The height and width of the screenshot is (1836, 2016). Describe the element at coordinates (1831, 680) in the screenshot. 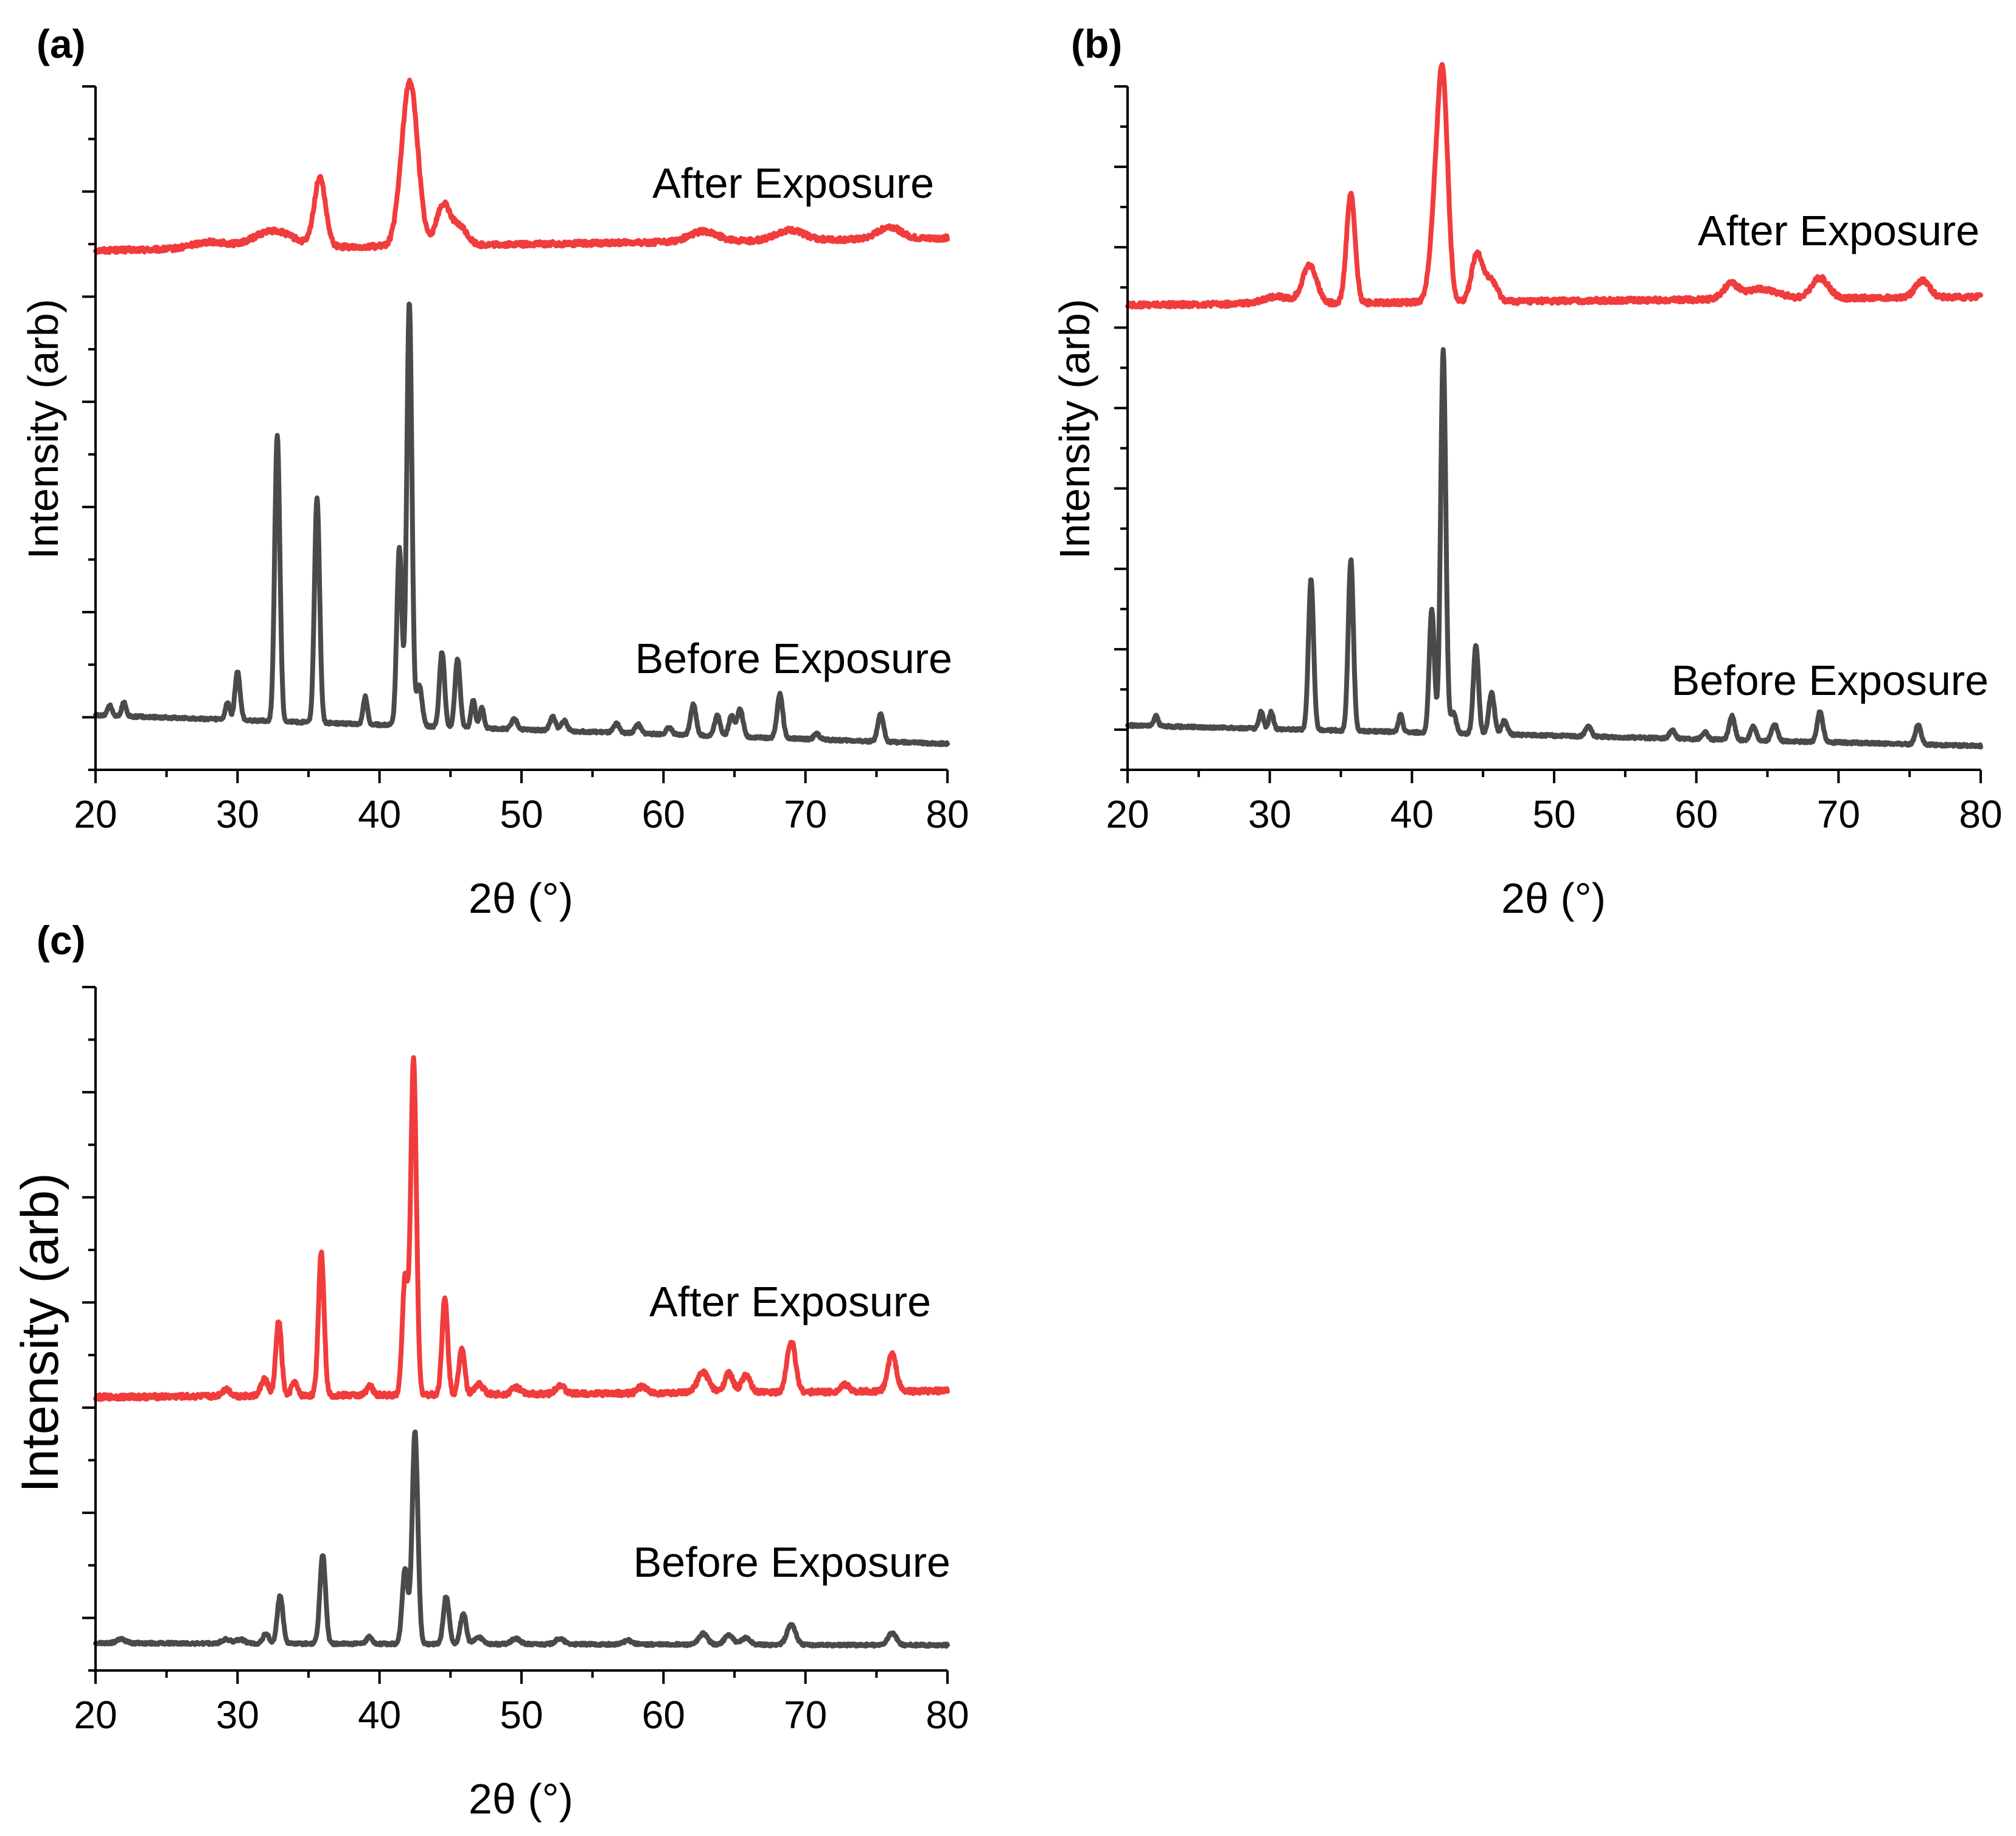

I see `panel-b-before-label: Before Exposure` at that location.